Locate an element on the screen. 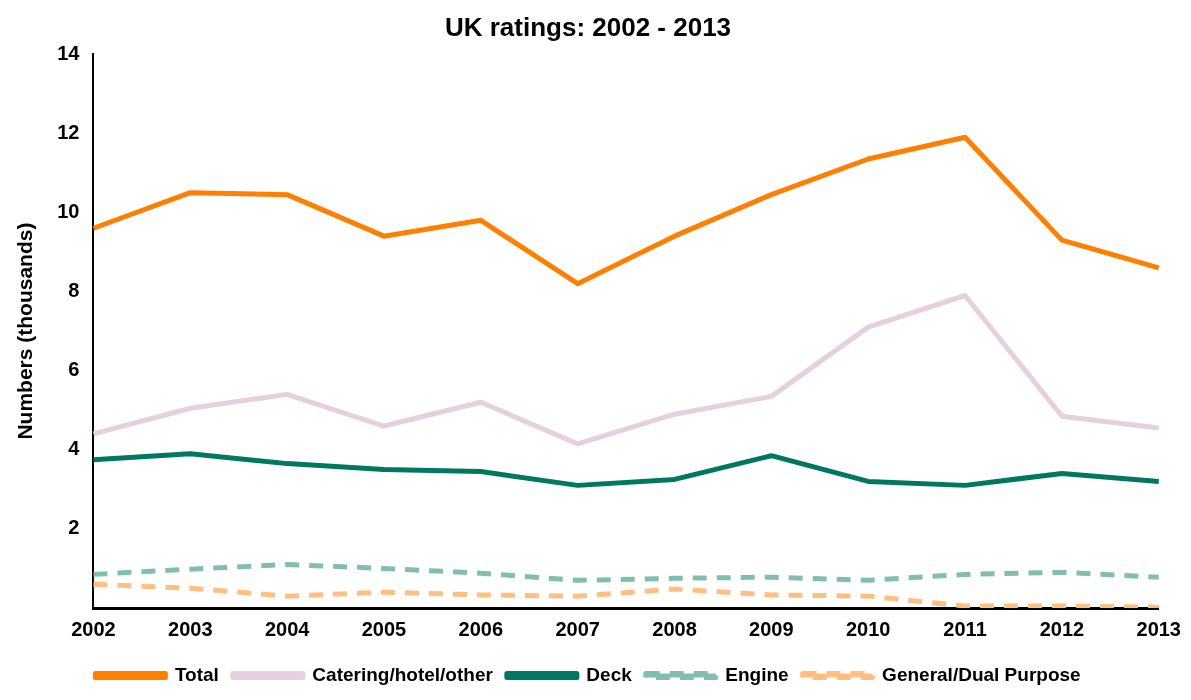 The height and width of the screenshot is (700, 1191). y-tick-label: 8 is located at coordinates (74, 290).